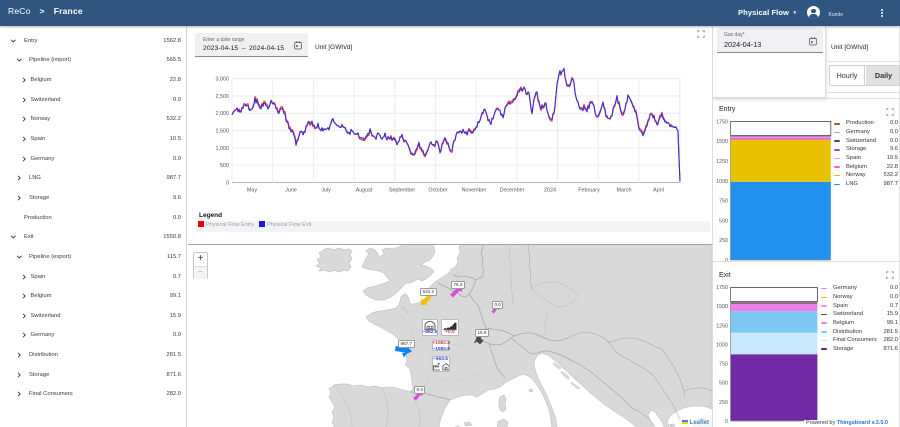 This screenshot has height=427, width=900. I want to click on svg-text: August, so click(364, 191).